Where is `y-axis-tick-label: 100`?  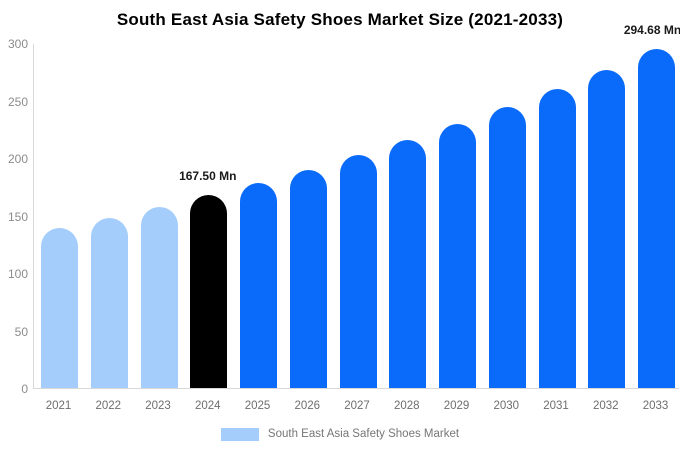
y-axis-tick-label: 100 is located at coordinates (17, 274).